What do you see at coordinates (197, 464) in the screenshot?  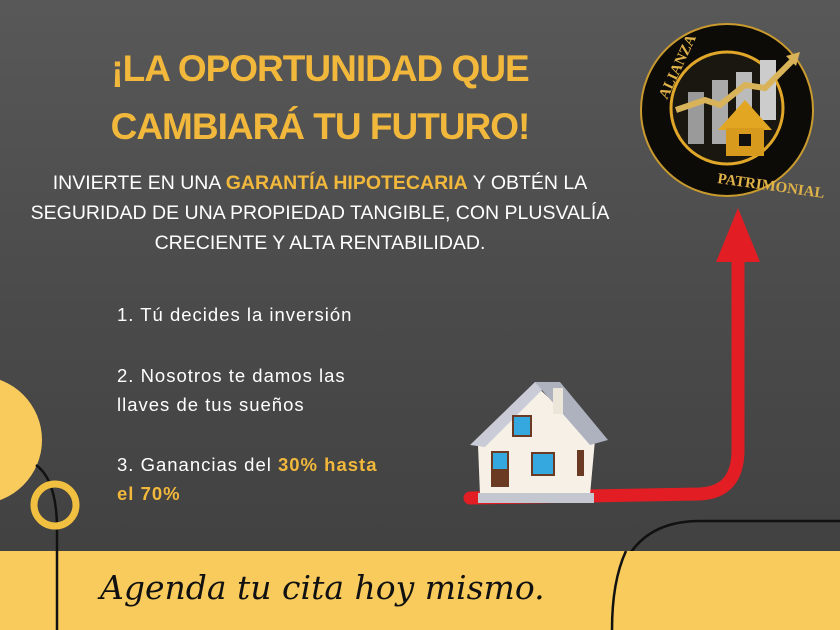 I see `step-3-text: 3. Ganancias del` at bounding box center [197, 464].